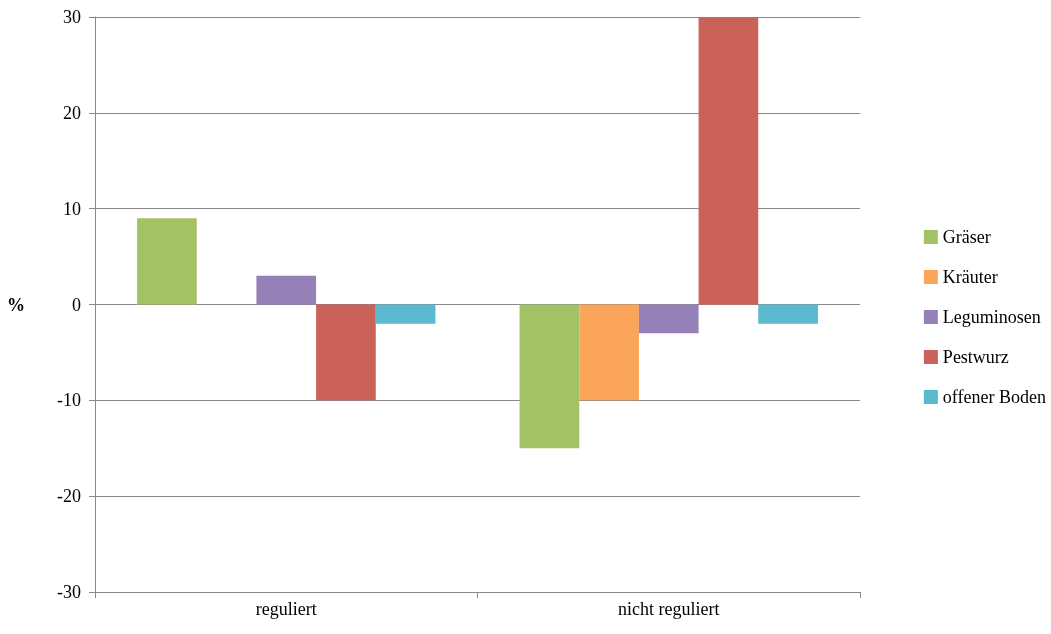 The width and height of the screenshot is (1051, 634). I want to click on legend-label: Pestwurz, so click(975, 357).